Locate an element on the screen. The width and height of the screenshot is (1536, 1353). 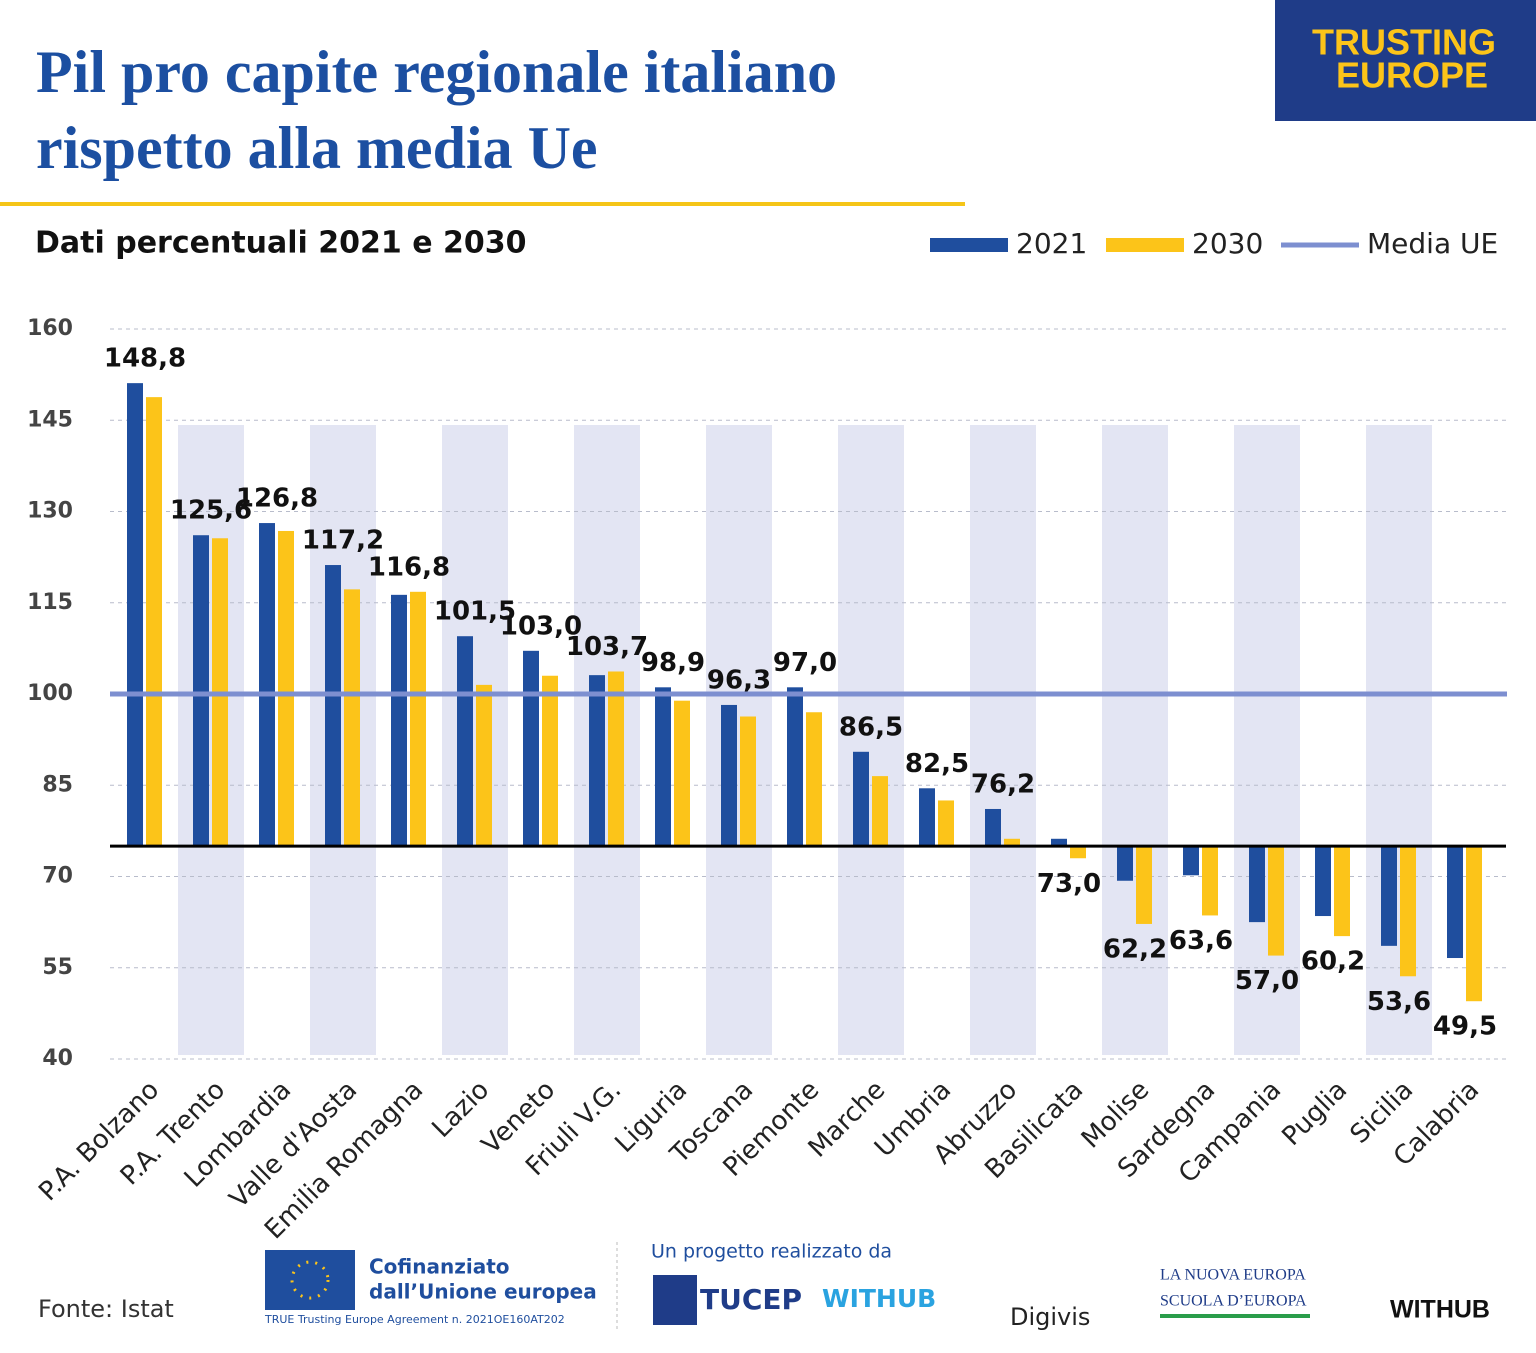
subtitle: Dati percentuali 2021 e 2030 is located at coordinates (281, 243).